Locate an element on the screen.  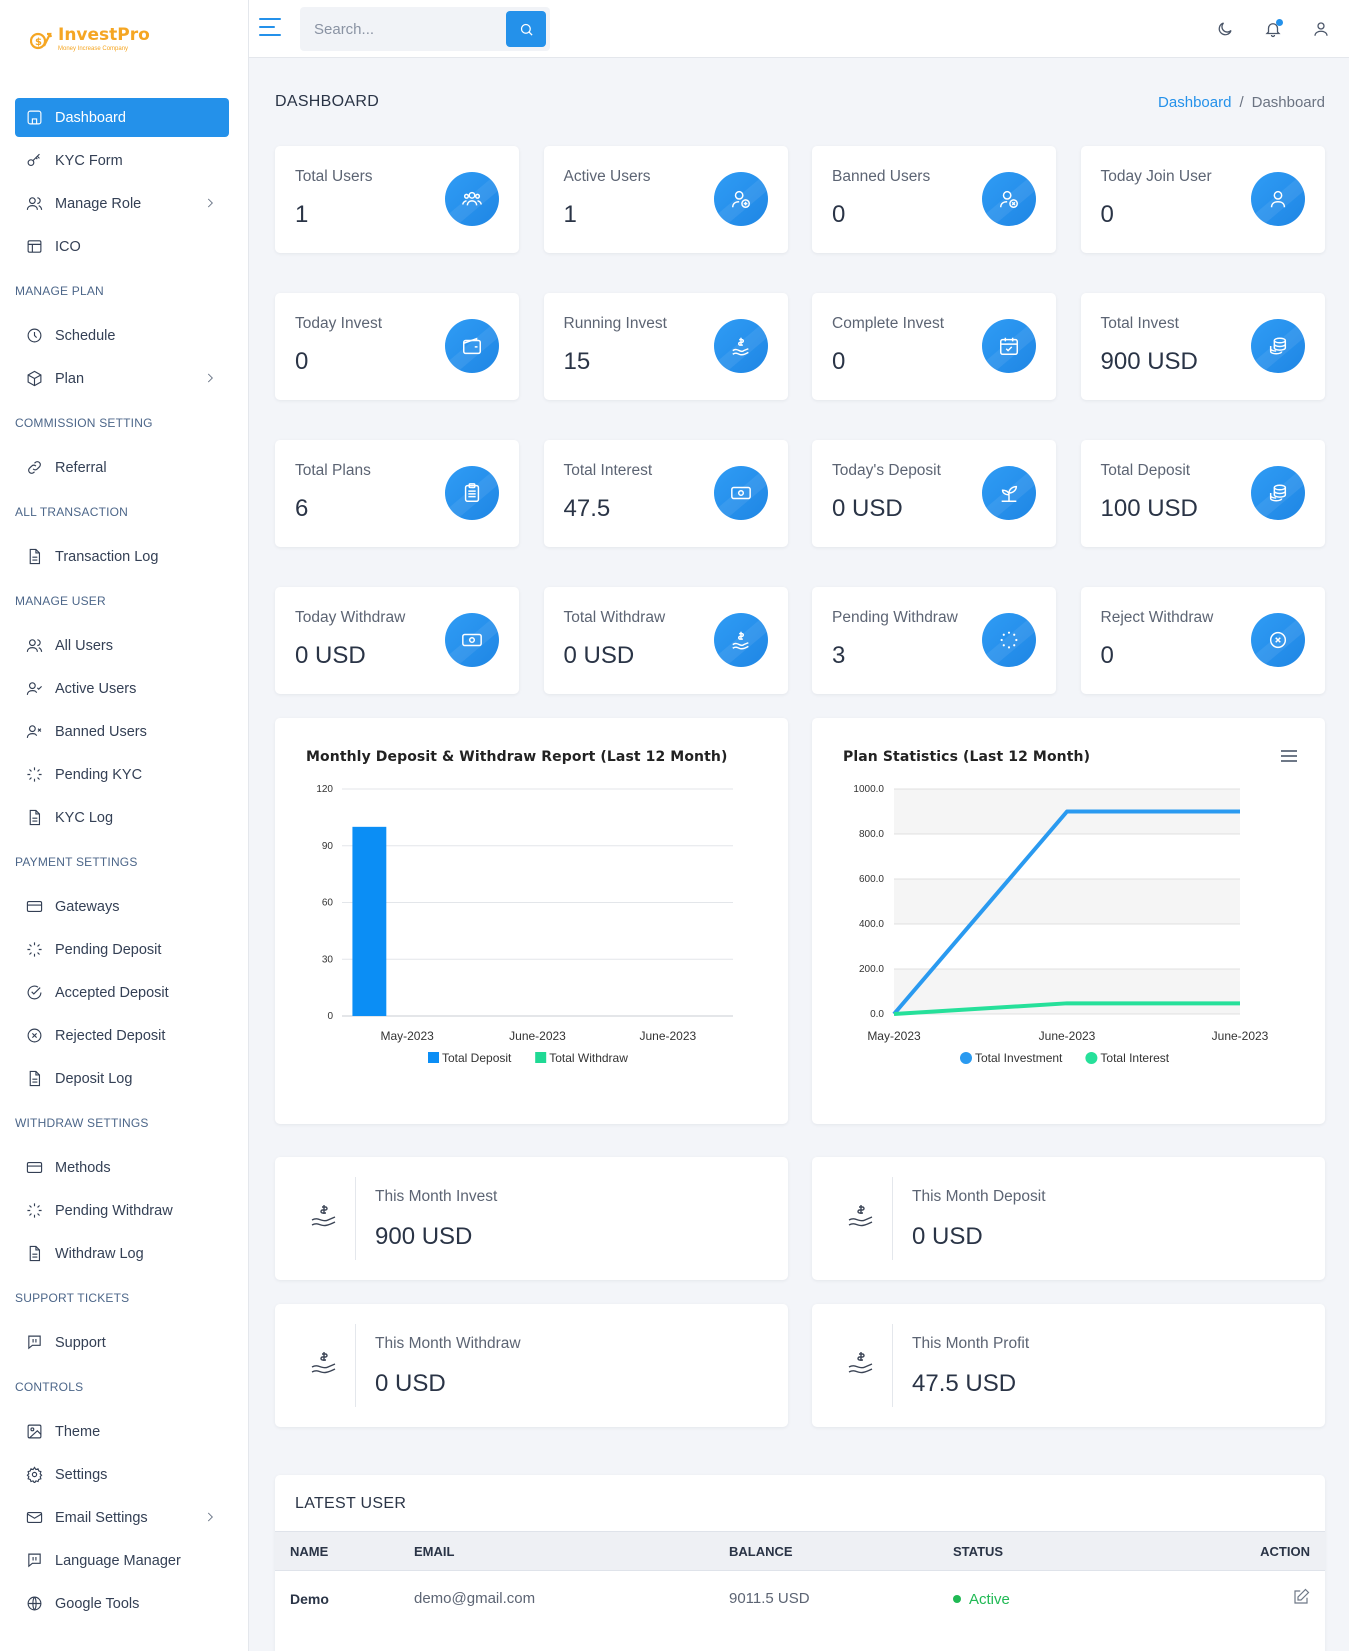
brand-logo: $ InvestPro Money Increase Company is located at coordinates (90, 39).